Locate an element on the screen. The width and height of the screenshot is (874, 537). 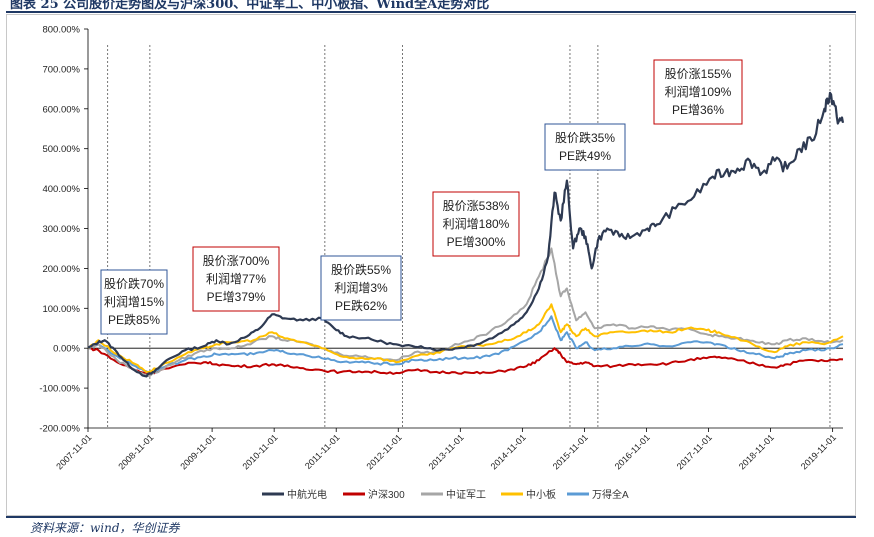
legend-label: 中证军工 is located at coordinates (466, 494).